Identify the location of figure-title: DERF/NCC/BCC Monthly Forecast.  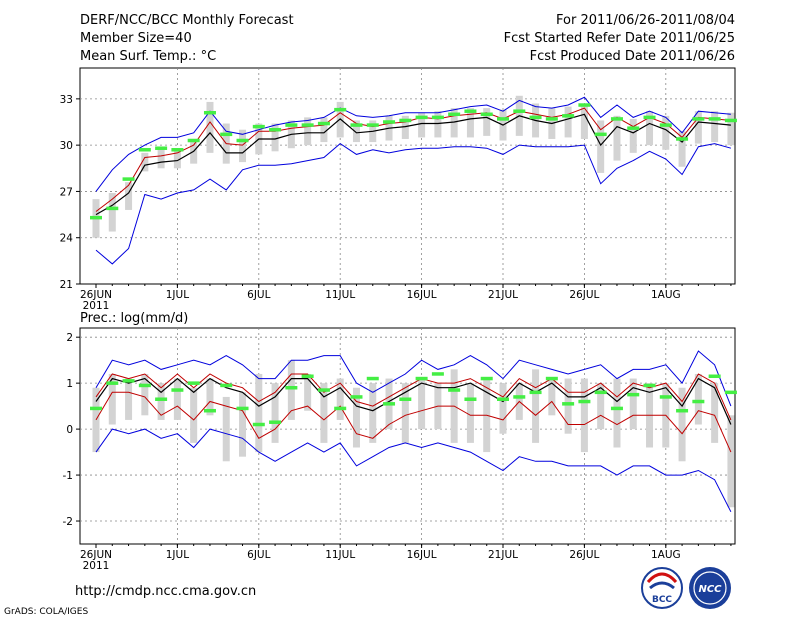
(187, 20).